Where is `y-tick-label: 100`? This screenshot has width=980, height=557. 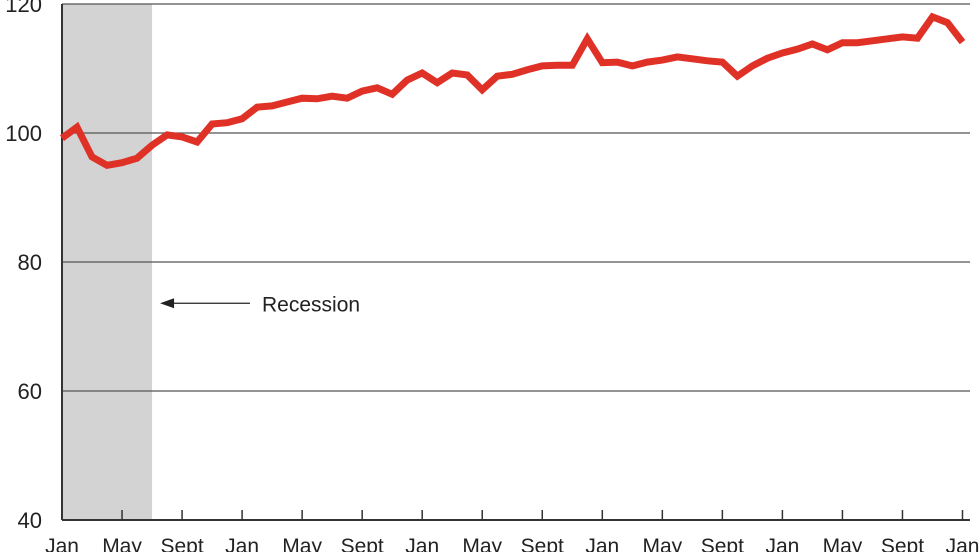 y-tick-label: 100 is located at coordinates (23, 133).